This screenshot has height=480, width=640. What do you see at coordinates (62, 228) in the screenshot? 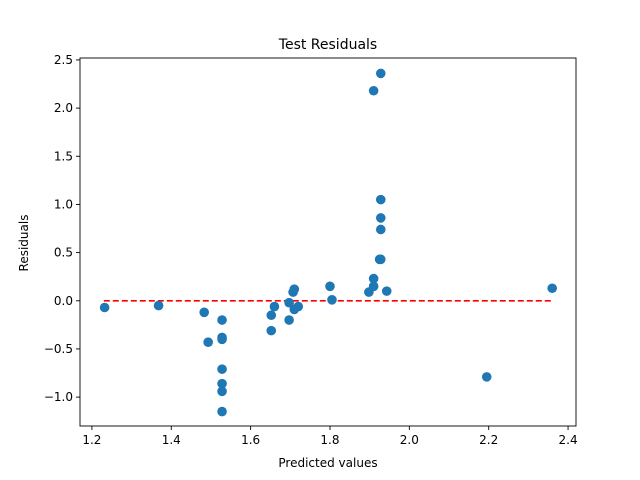
I see `y-axis: −1.0 −0.5 0.0 0.5 1.0 1.5 2.0 2.5` at bounding box center [62, 228].